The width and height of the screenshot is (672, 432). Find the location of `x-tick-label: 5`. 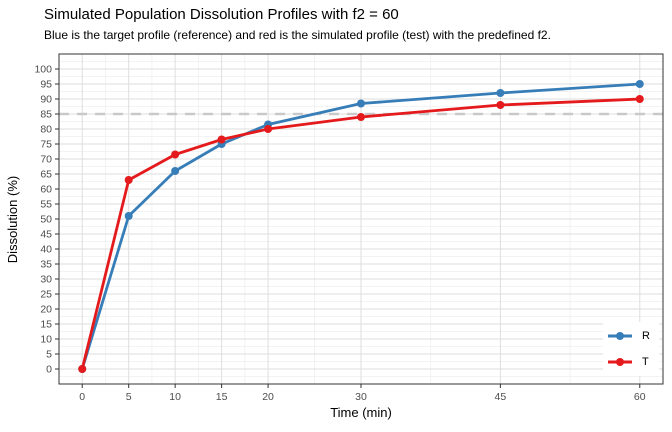

x-tick-label: 5 is located at coordinates (129, 397).